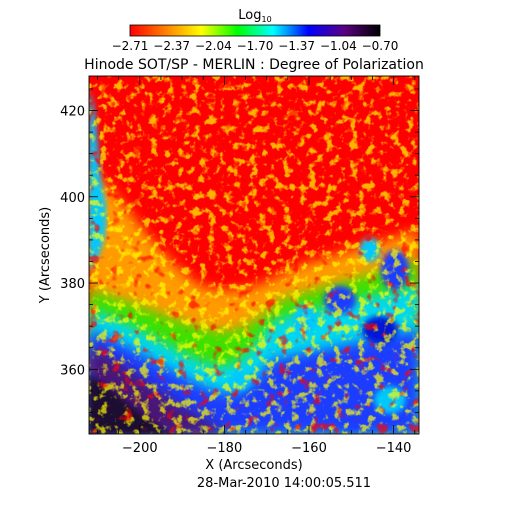  What do you see at coordinates (394, 448) in the screenshot?
I see `x-tick-label: −140` at bounding box center [394, 448].